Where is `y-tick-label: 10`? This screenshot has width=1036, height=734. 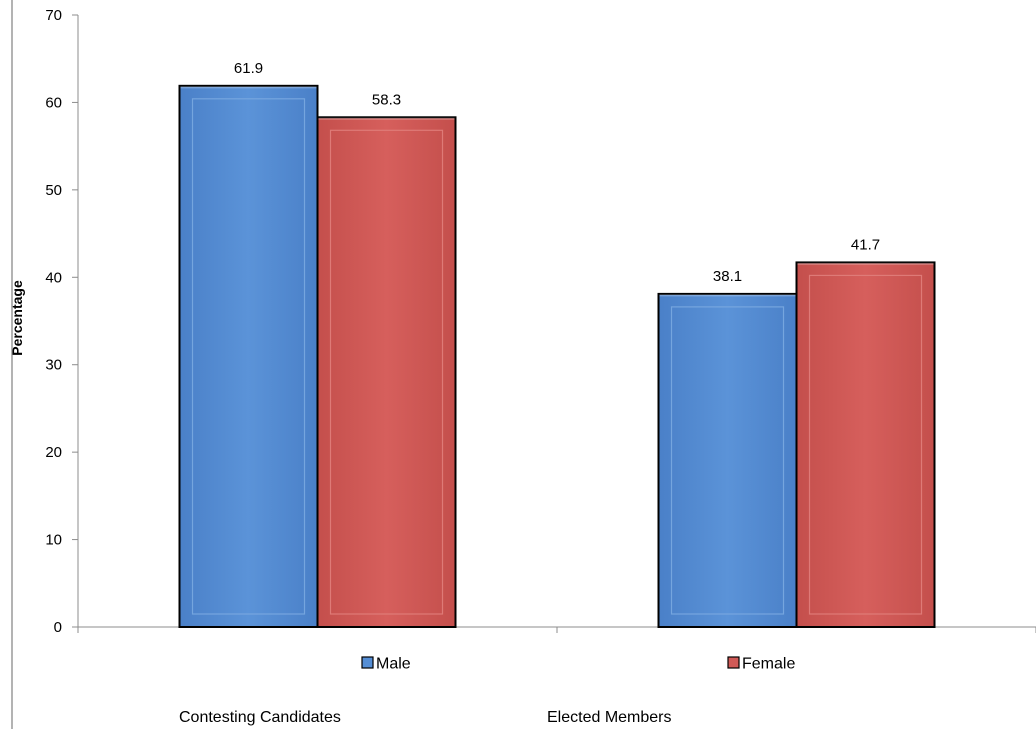
y-tick-label: 10 is located at coordinates (53, 540).